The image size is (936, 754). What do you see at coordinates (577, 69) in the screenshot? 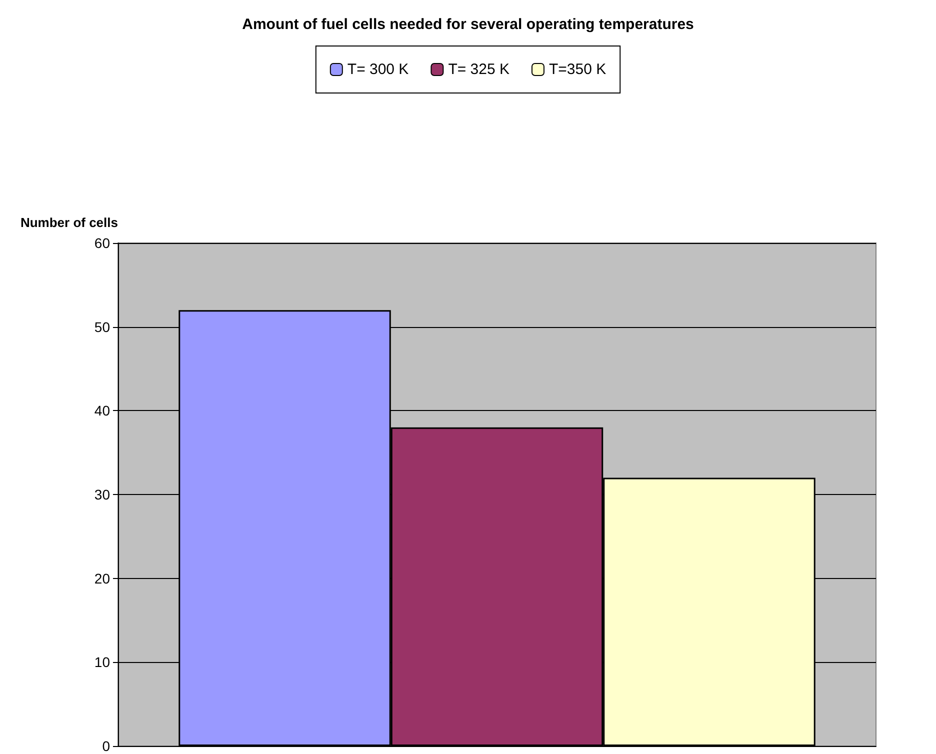
I see `legend-label: T=350 K` at bounding box center [577, 69].